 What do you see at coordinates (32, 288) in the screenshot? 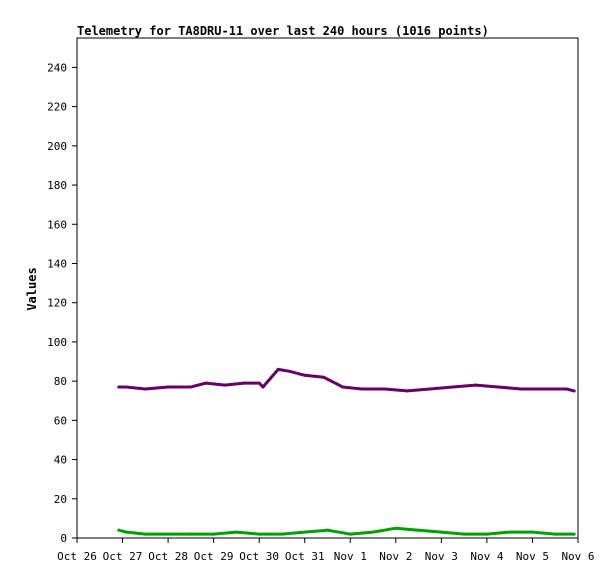
I see `y-axis-label: Values` at bounding box center [32, 288].